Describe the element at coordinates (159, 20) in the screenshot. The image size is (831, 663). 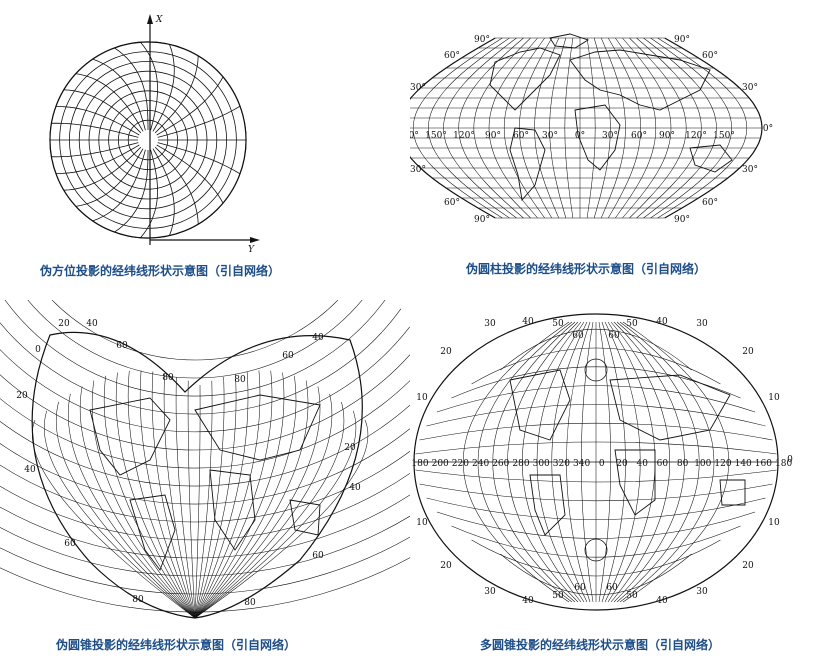
I see `axis-x-label: X` at that location.